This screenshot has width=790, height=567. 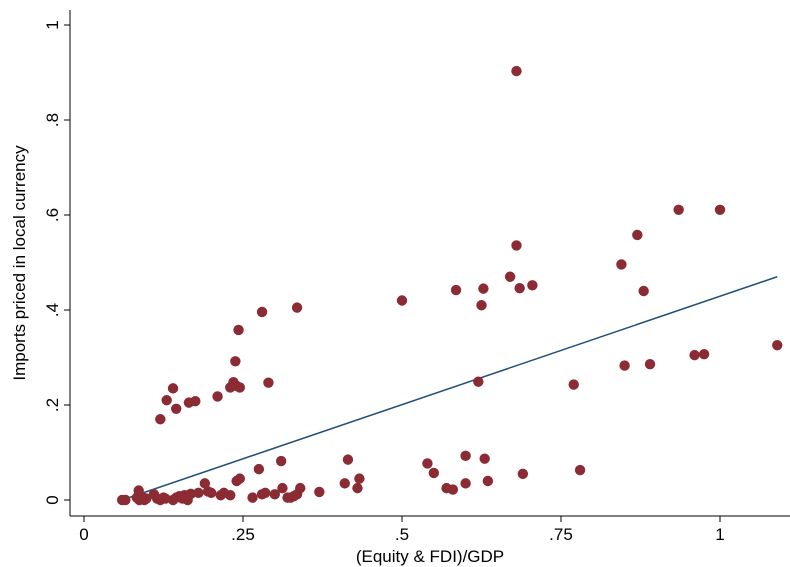 What do you see at coordinates (52, 215) in the screenshot?
I see `y-tick-label: .6` at bounding box center [52, 215].